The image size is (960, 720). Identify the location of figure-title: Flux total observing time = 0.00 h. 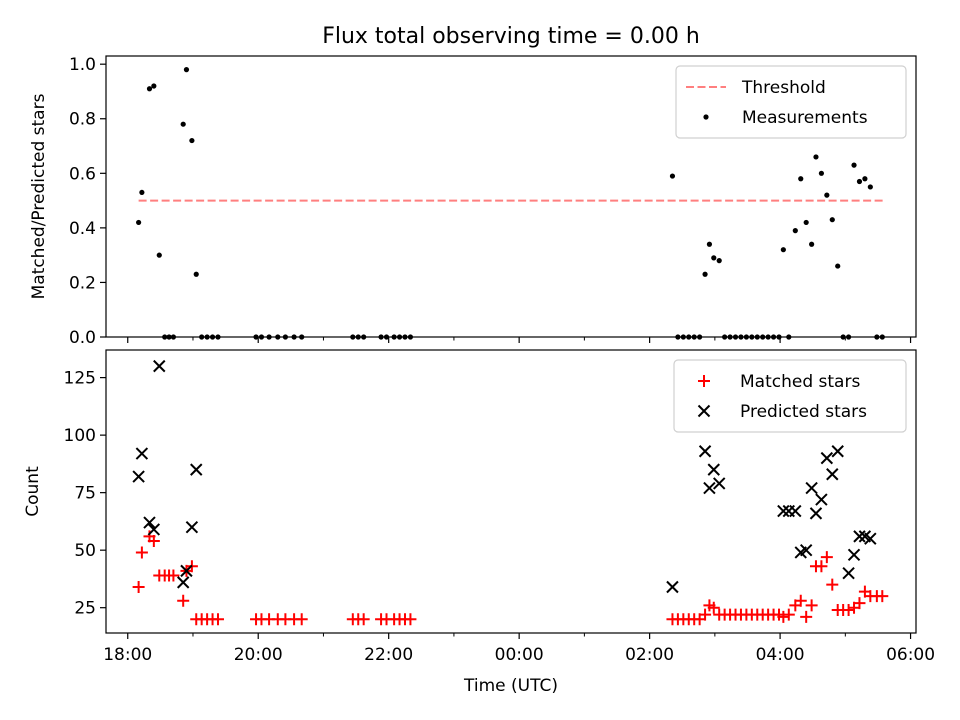
(511, 36).